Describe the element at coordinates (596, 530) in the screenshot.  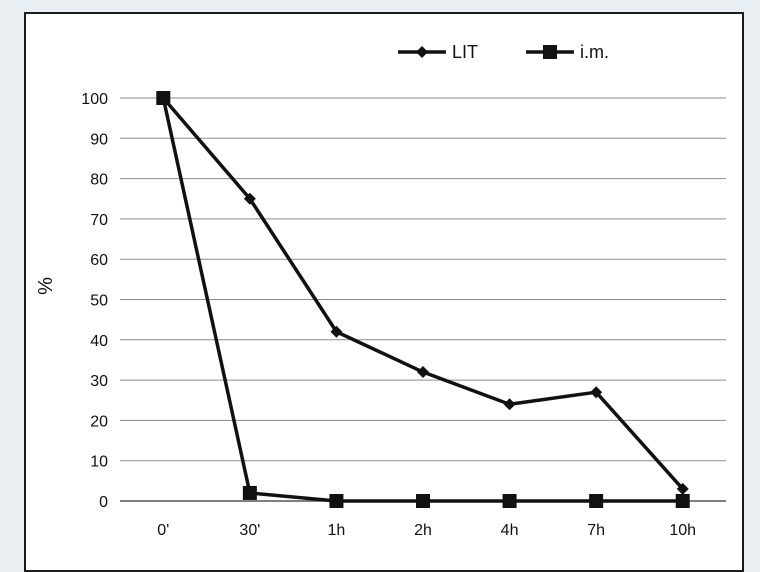
I see `x-tick-label: 7h` at that location.